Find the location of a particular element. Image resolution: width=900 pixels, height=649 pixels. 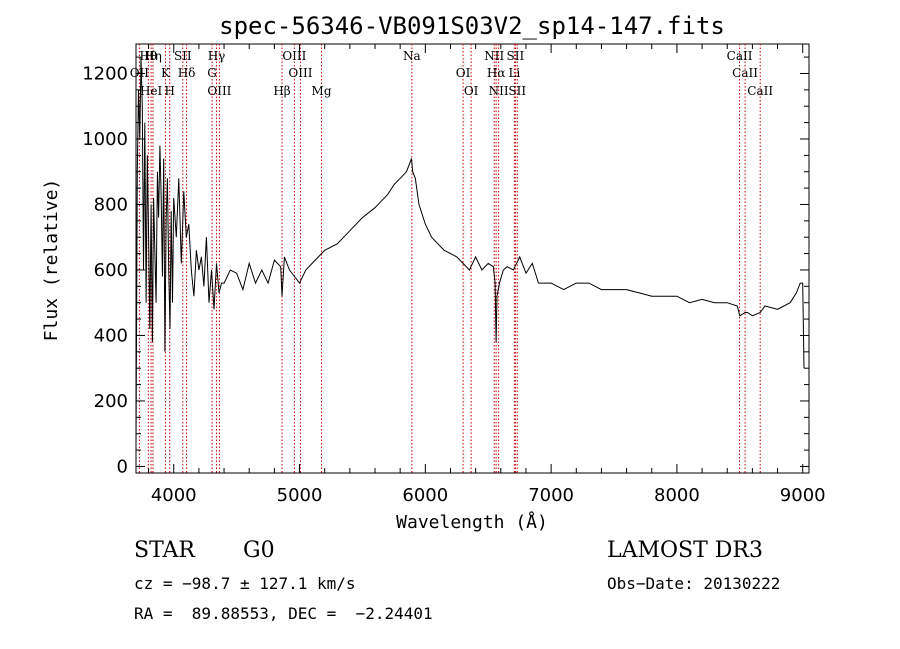

x-tick-label-0: 4000 is located at coordinates (174, 495).